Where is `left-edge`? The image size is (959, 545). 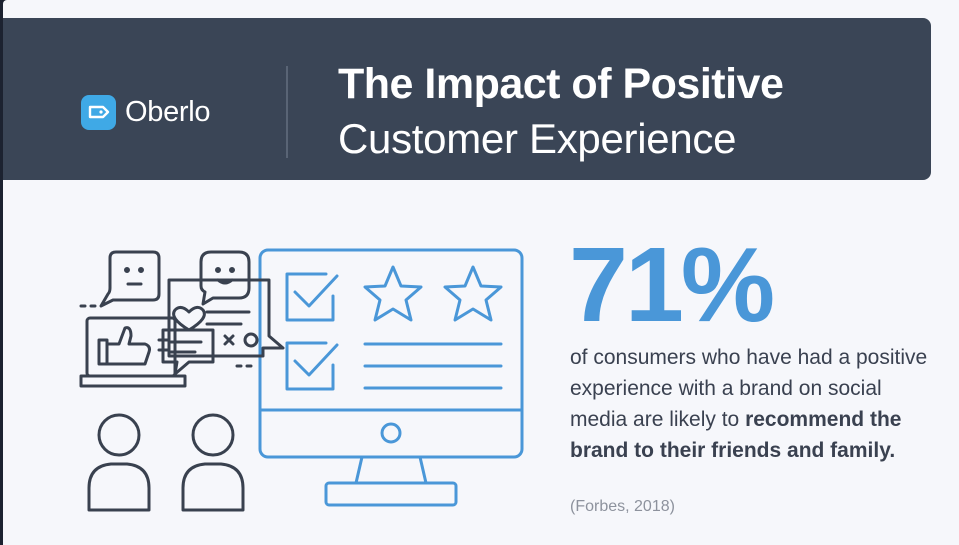
left-edge is located at coordinates (1, 362).